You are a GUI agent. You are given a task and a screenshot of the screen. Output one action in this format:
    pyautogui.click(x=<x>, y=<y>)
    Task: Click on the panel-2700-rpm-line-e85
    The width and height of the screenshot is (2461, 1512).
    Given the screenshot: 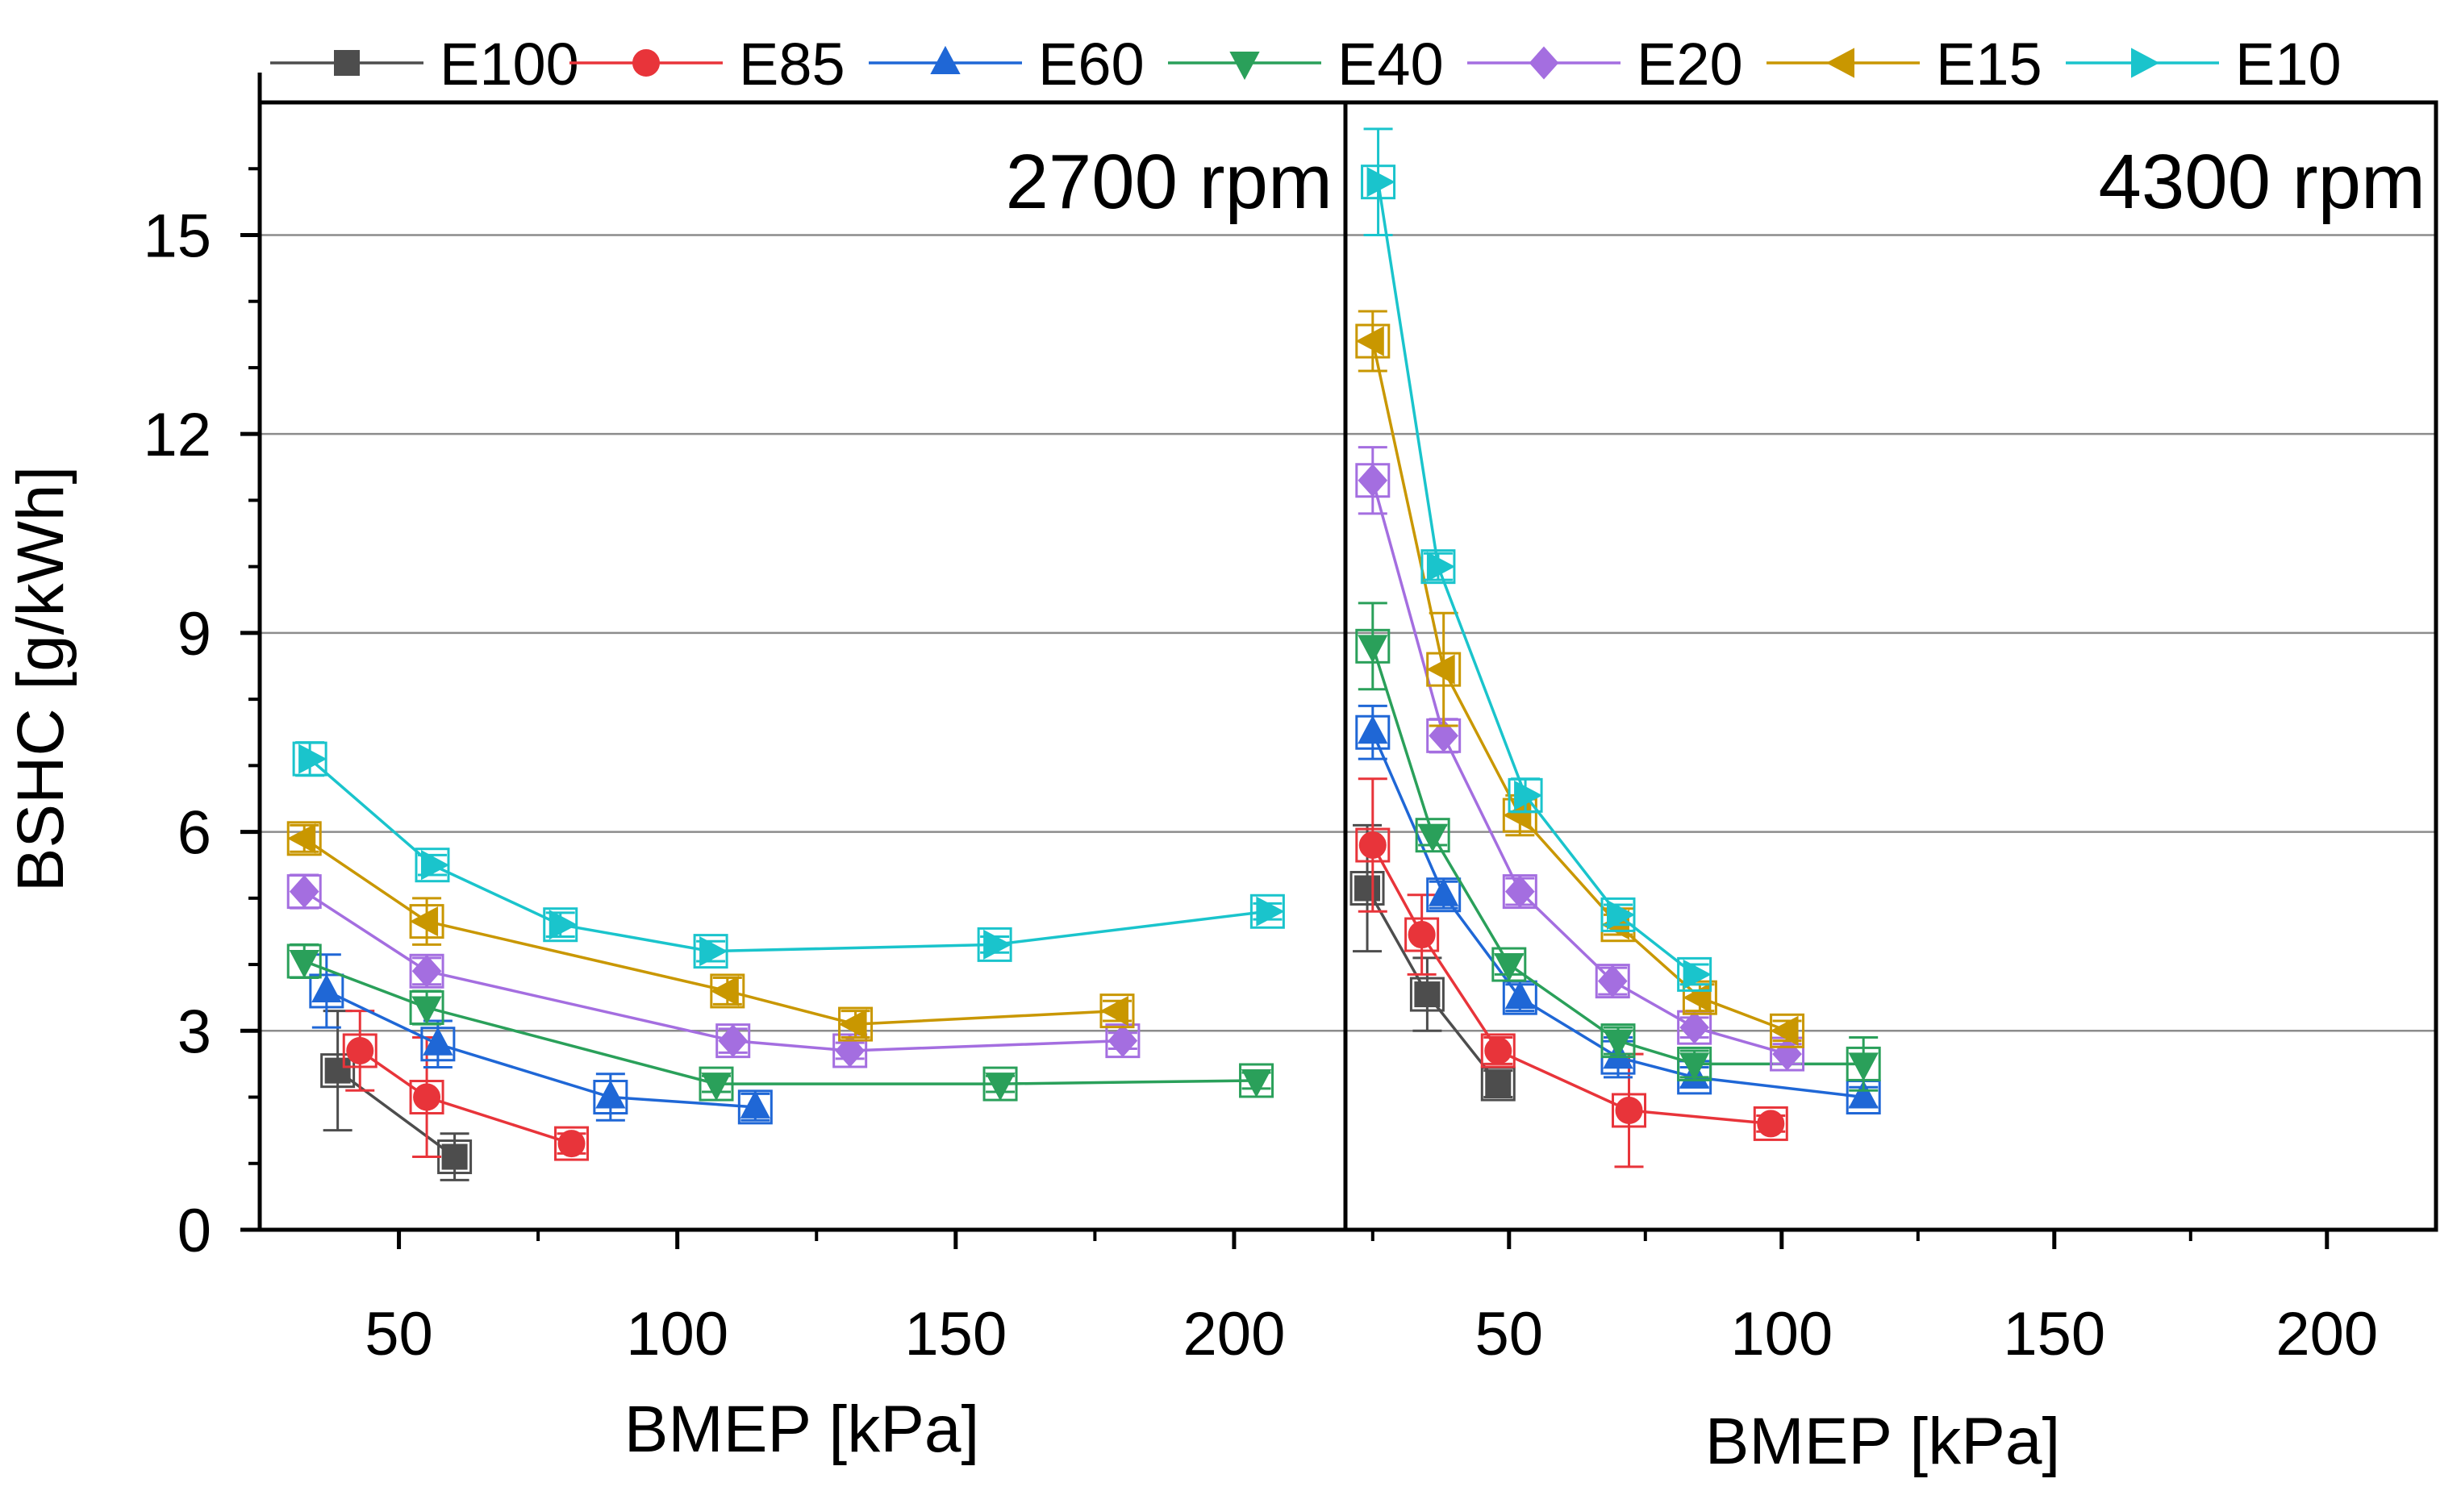 What is the action you would take?
    pyautogui.click(x=466, y=1097)
    